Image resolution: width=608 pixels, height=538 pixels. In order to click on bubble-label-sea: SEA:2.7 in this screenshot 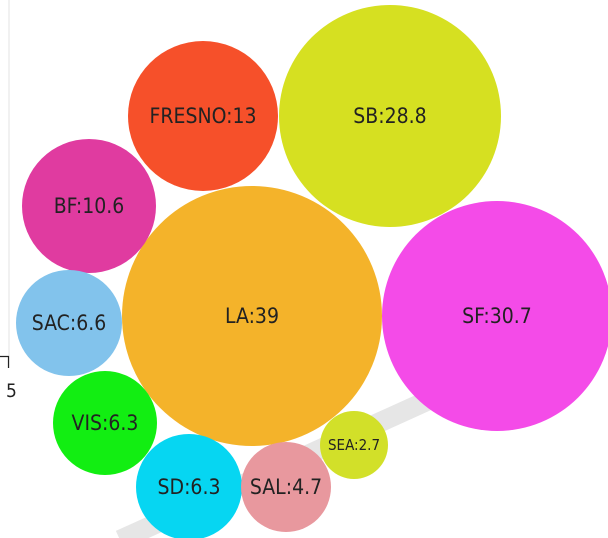, I will do `click(354, 445)`.